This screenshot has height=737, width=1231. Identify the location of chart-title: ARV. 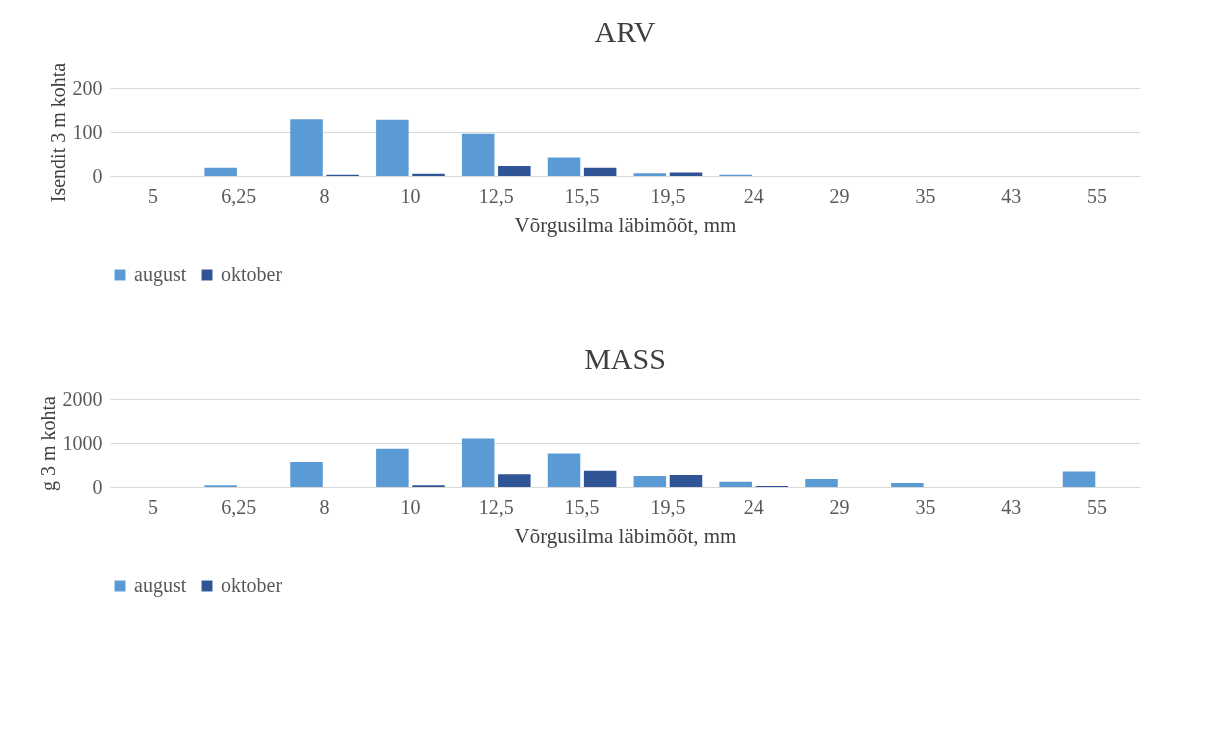
(625, 32).